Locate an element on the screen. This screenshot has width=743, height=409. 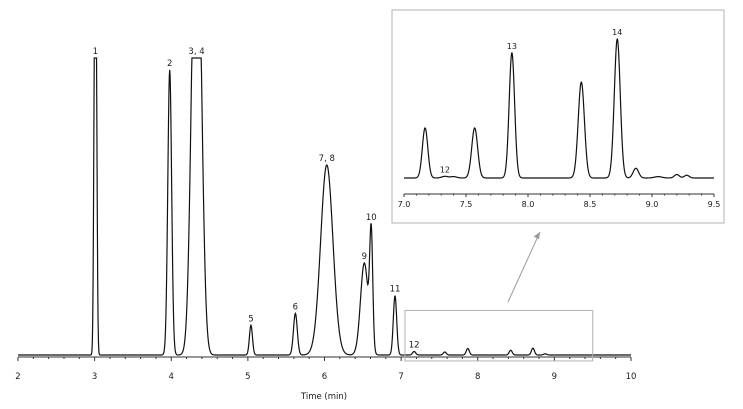
peak-label: 14 is located at coordinates (617, 32).